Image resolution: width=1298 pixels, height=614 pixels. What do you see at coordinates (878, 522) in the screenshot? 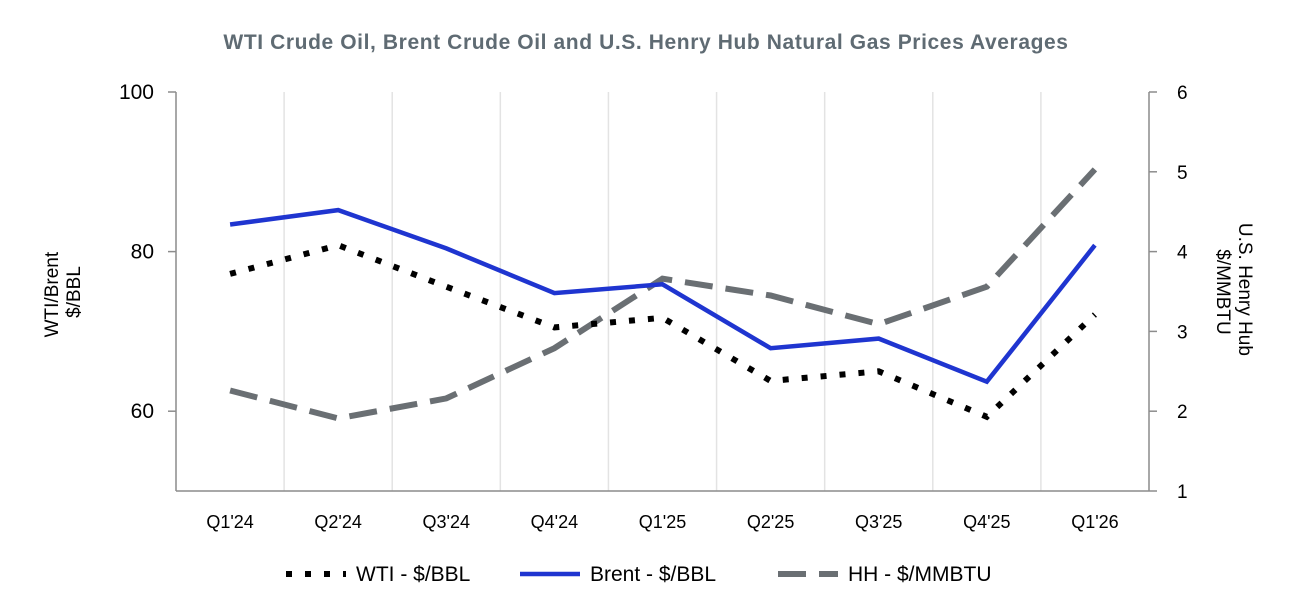
I see `x-tick-label: Q3'25` at bounding box center [878, 522].